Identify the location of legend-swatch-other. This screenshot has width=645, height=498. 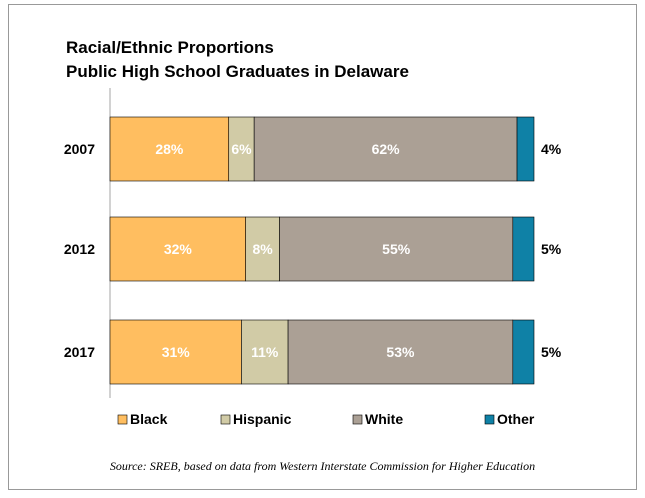
(489, 419).